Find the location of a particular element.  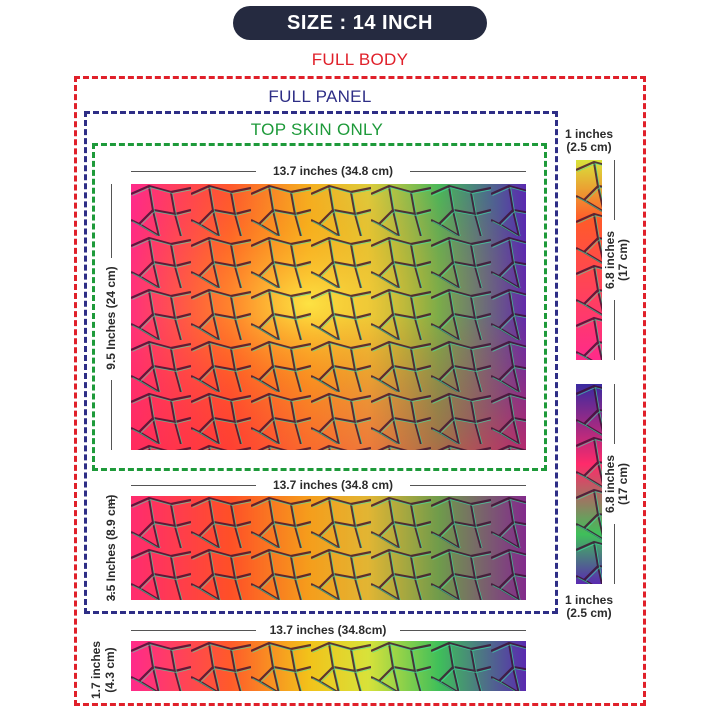

keyboard-height-line-top is located at coordinates (111, 501).